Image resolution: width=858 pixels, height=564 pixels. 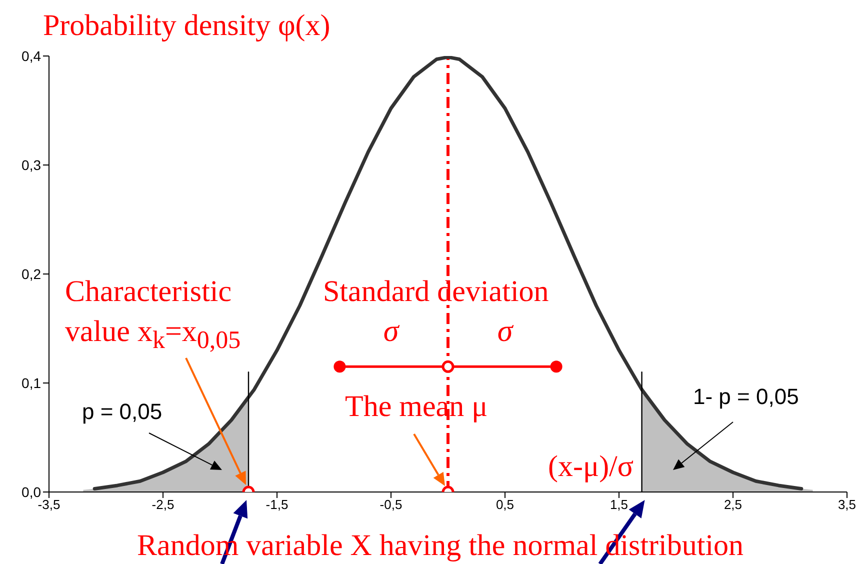 I want to click on x-tick-label: 3,5, so click(x=847, y=504).